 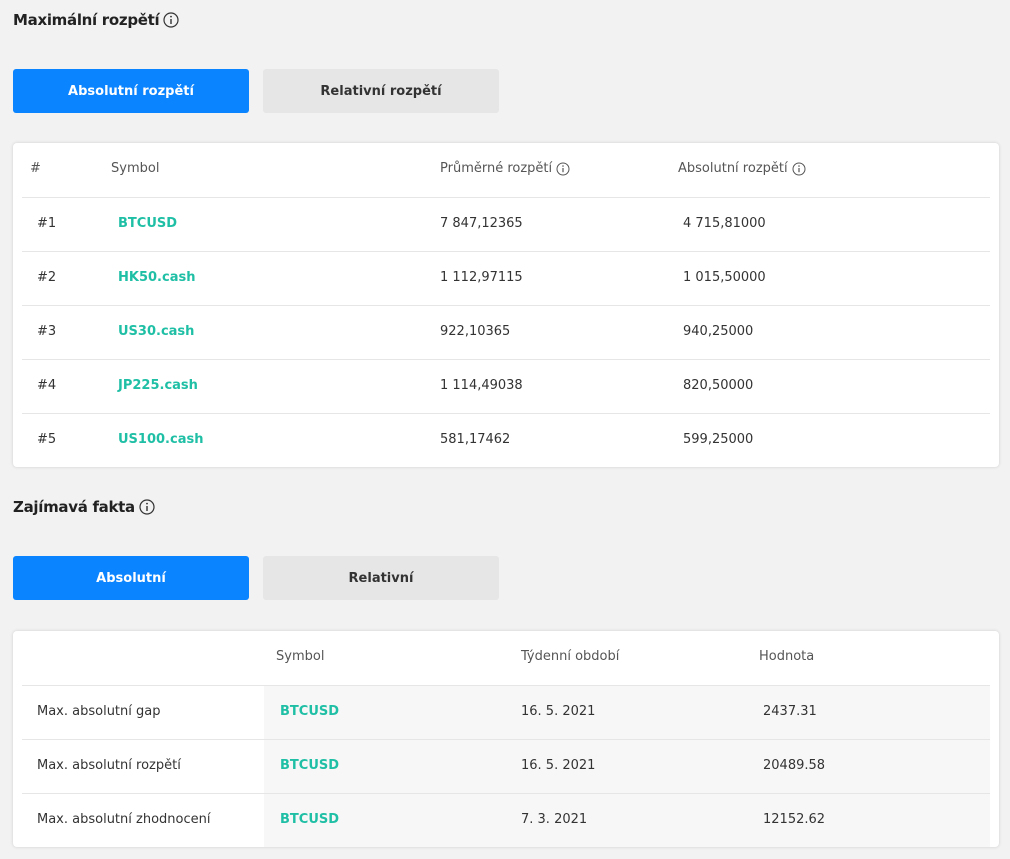 I want to click on symbol-link: US30.cash, so click(x=156, y=331).